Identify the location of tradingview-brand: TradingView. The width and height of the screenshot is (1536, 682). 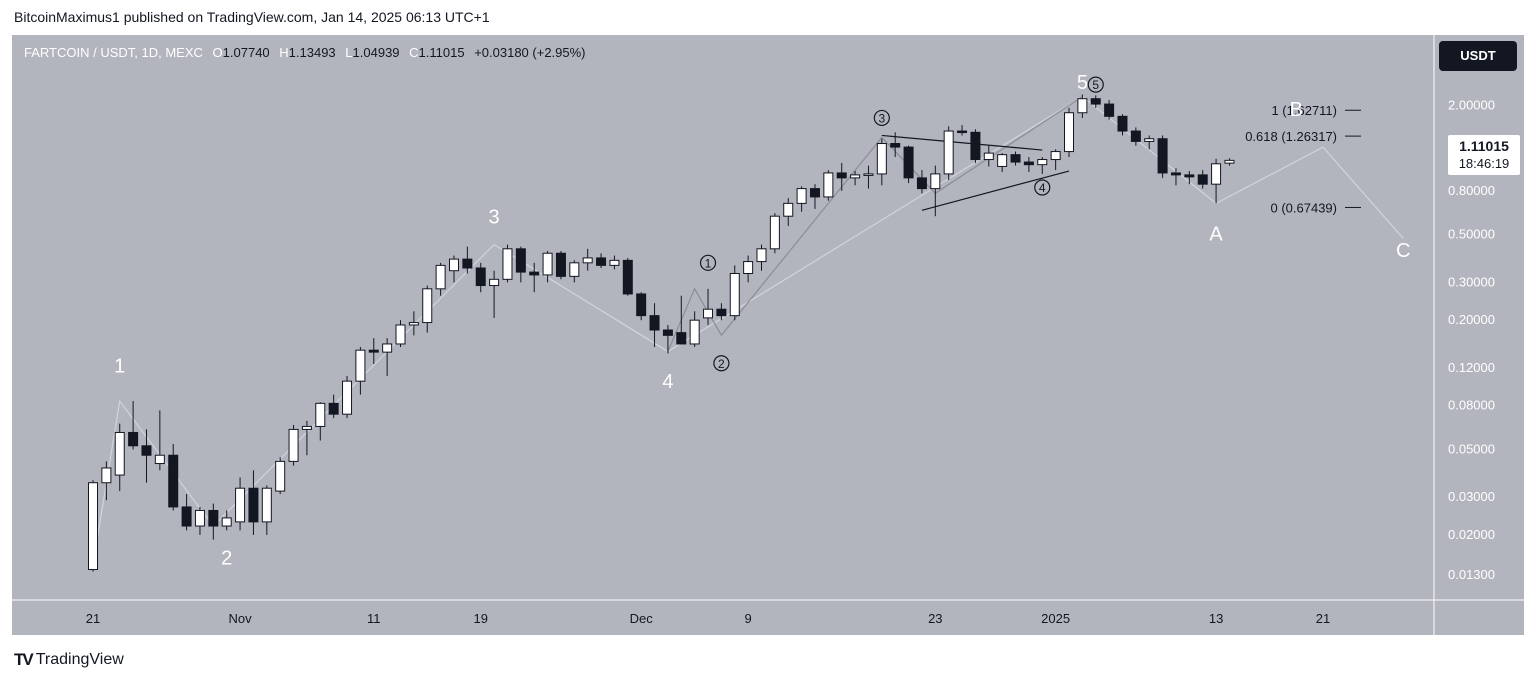
(79, 659).